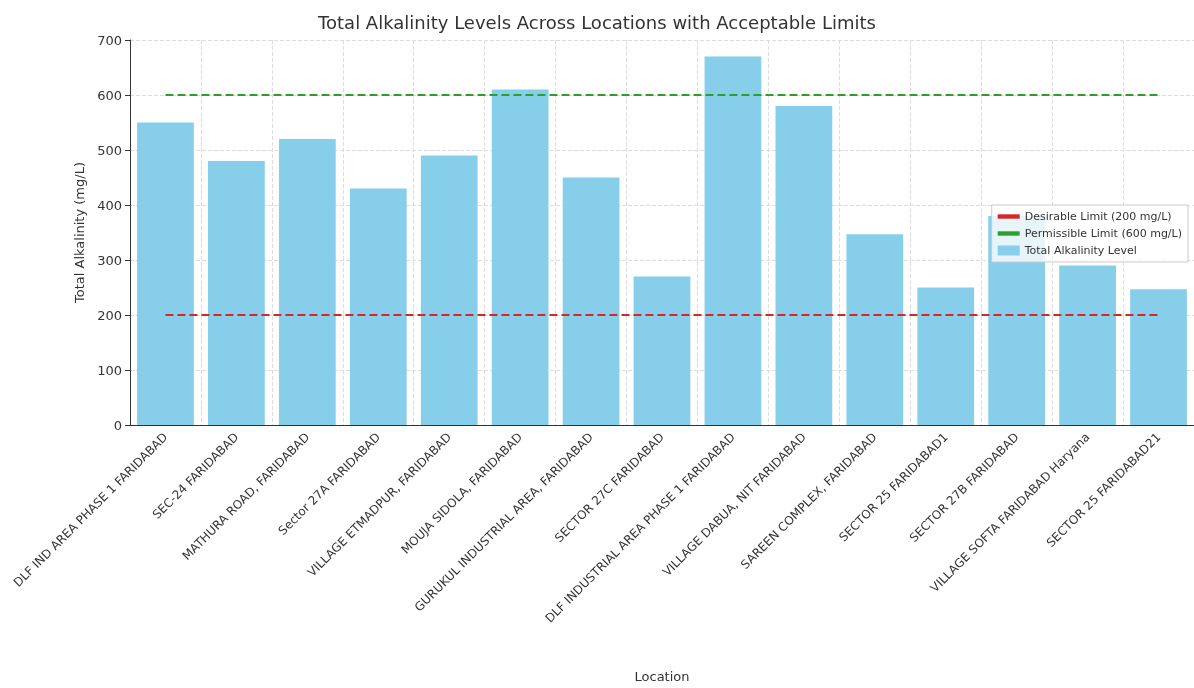  Describe the element at coordinates (1103, 233) in the screenshot. I see `legend-label: Permissible Limit (600 mg/L)` at that location.